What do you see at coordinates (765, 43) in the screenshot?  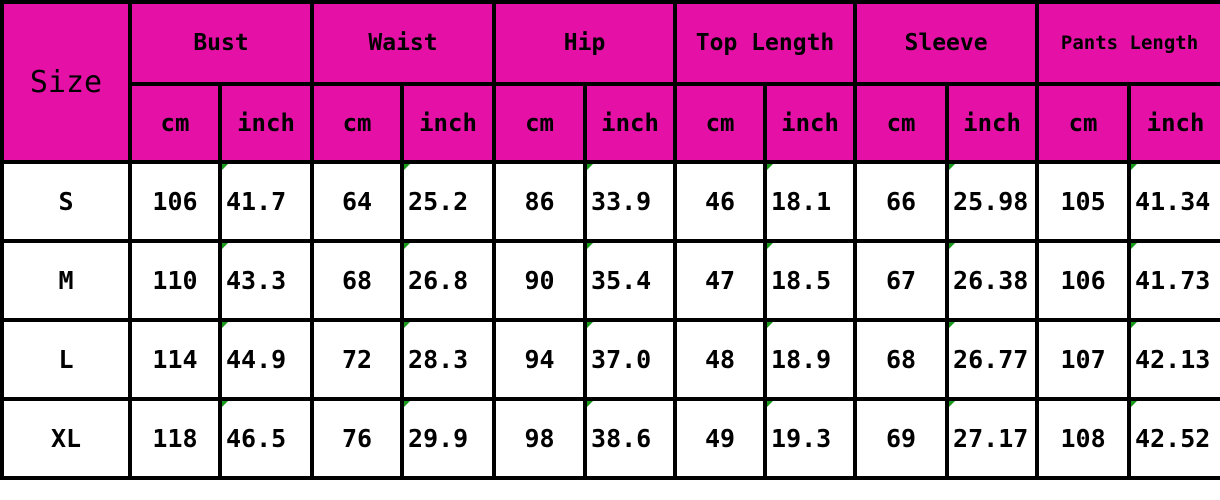 I see `group-header: Top Length` at bounding box center [765, 43].